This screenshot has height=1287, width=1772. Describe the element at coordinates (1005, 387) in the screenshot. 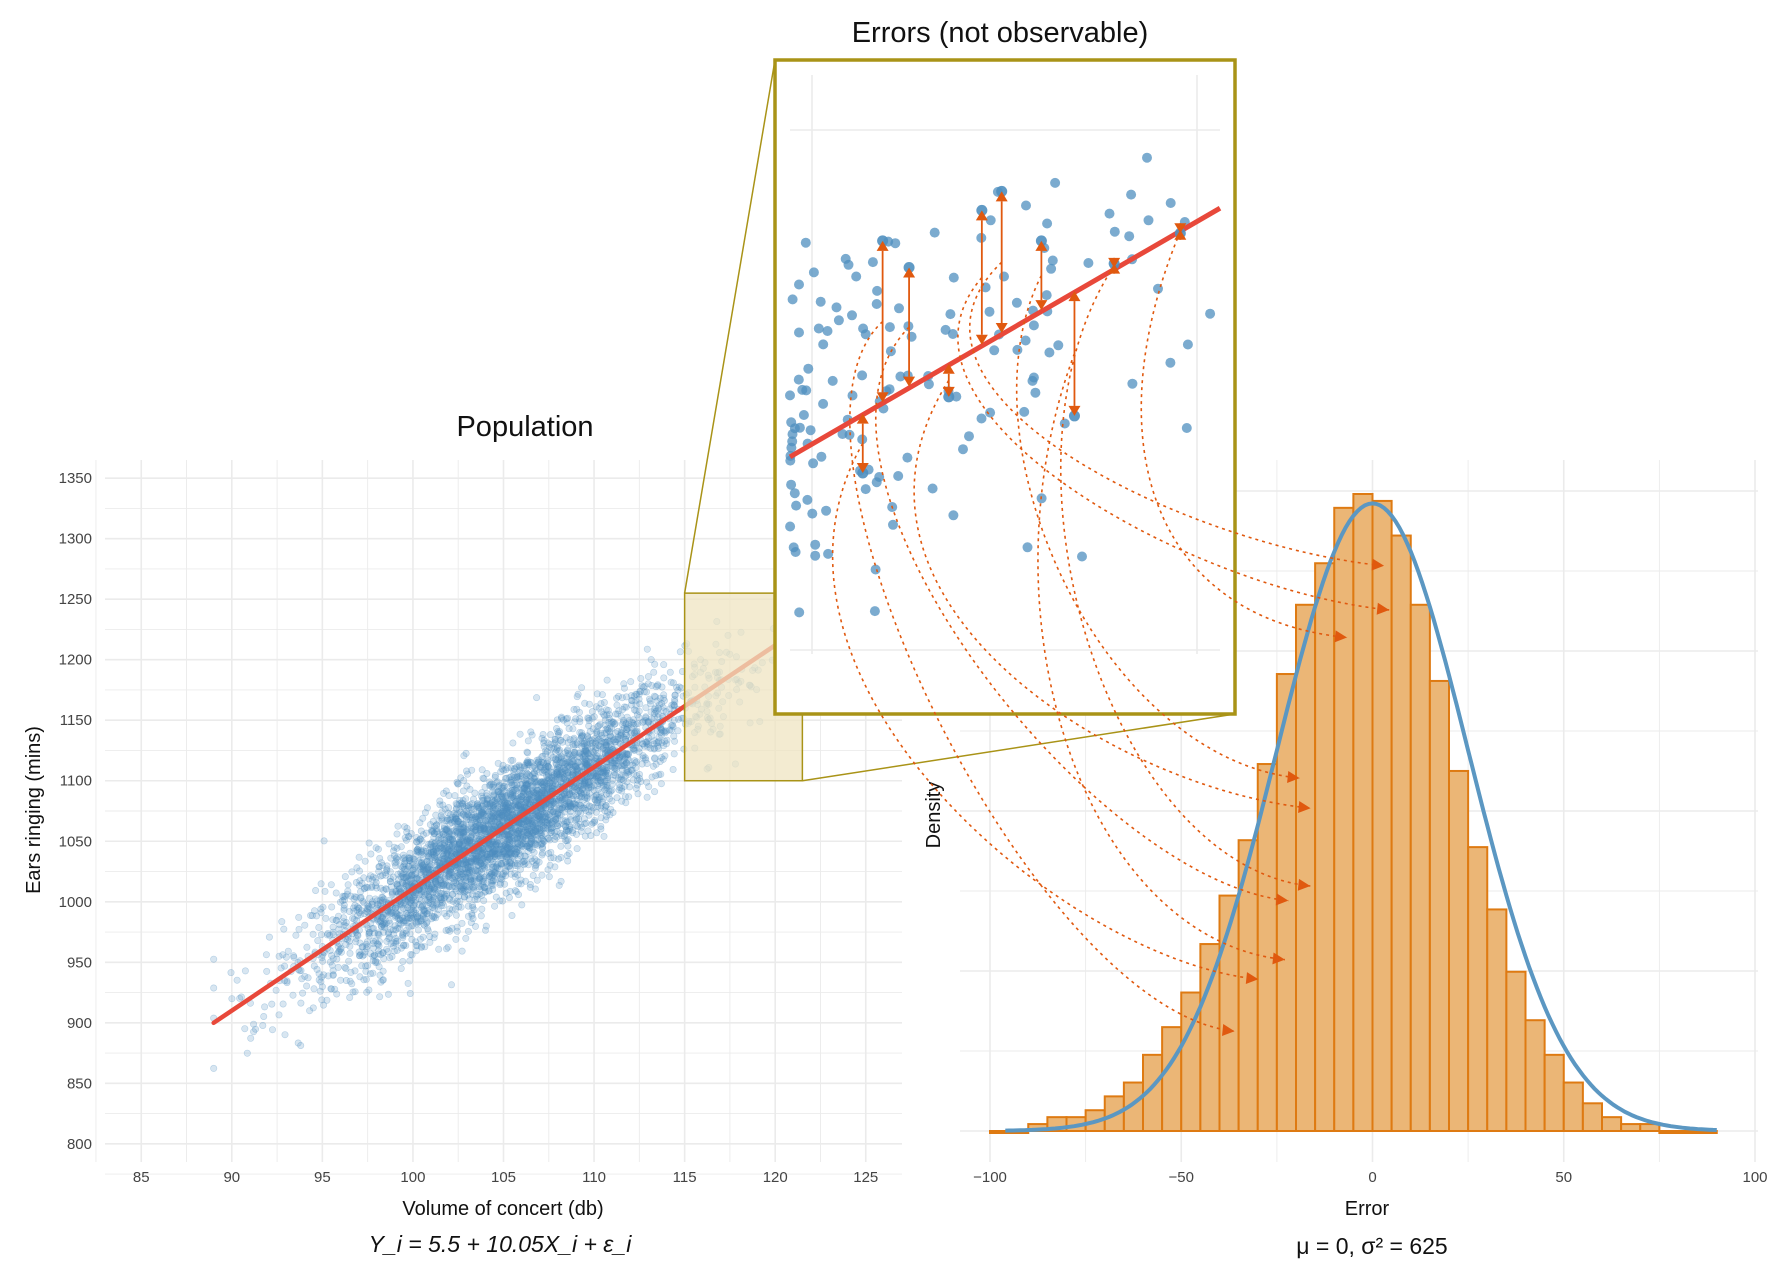

I see `errors-zoom-background` at that location.